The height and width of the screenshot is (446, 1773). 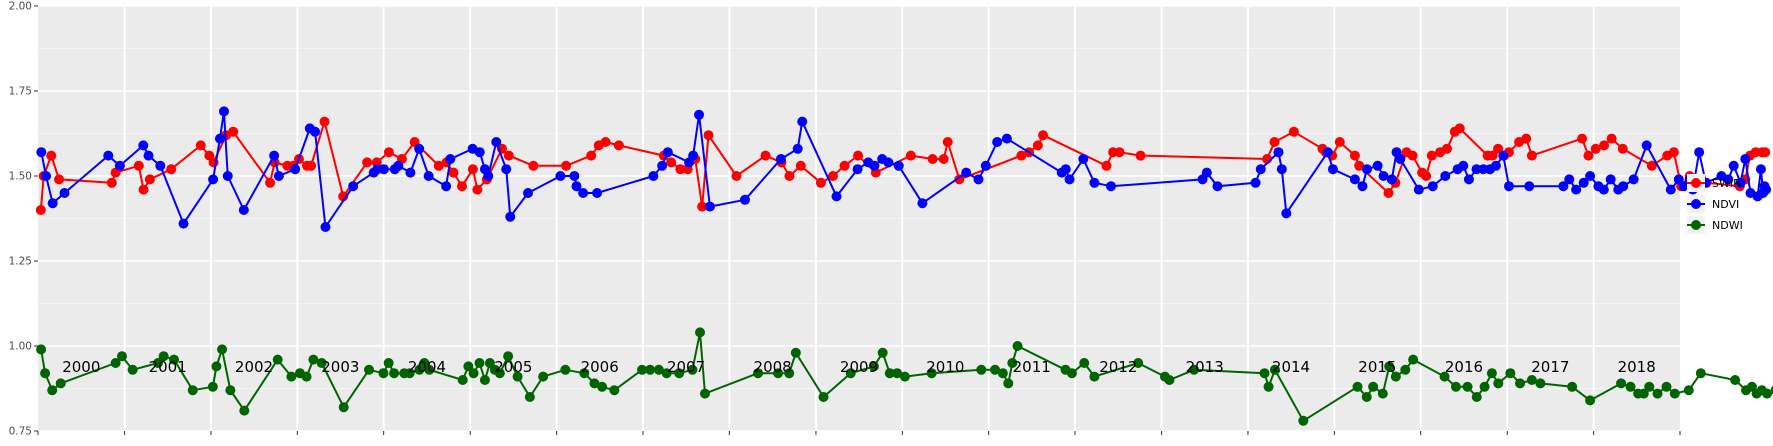 I want to click on year-label: 2001, so click(x=168, y=367).